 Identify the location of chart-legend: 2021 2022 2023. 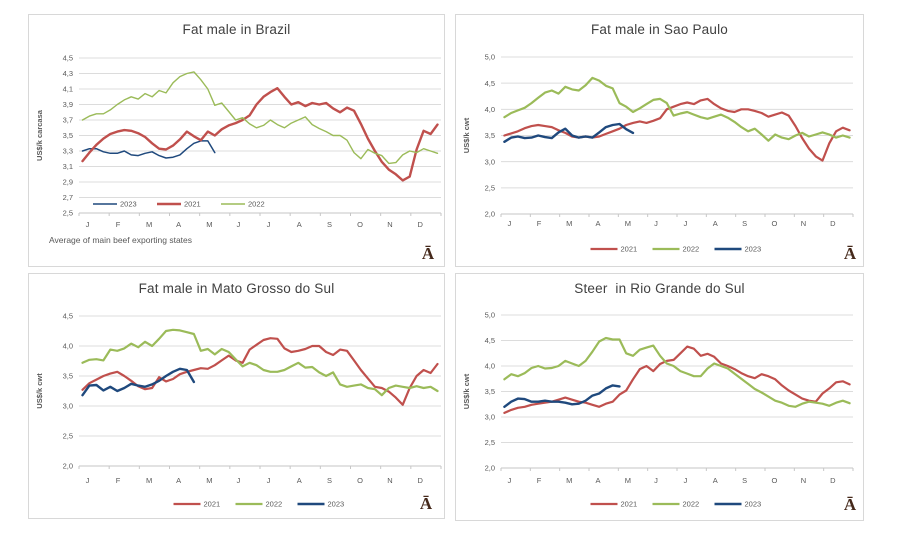
(258, 504).